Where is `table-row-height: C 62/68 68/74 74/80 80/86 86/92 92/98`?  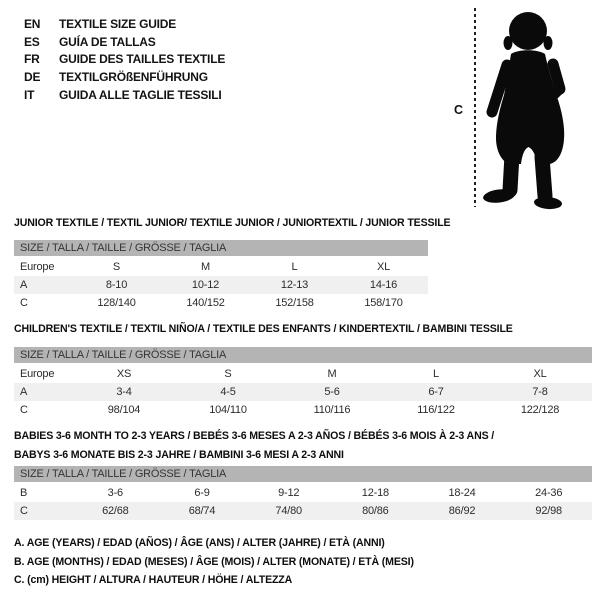 table-row-height: C 62/68 68/74 74/80 80/86 86/92 92/98 is located at coordinates (303, 511).